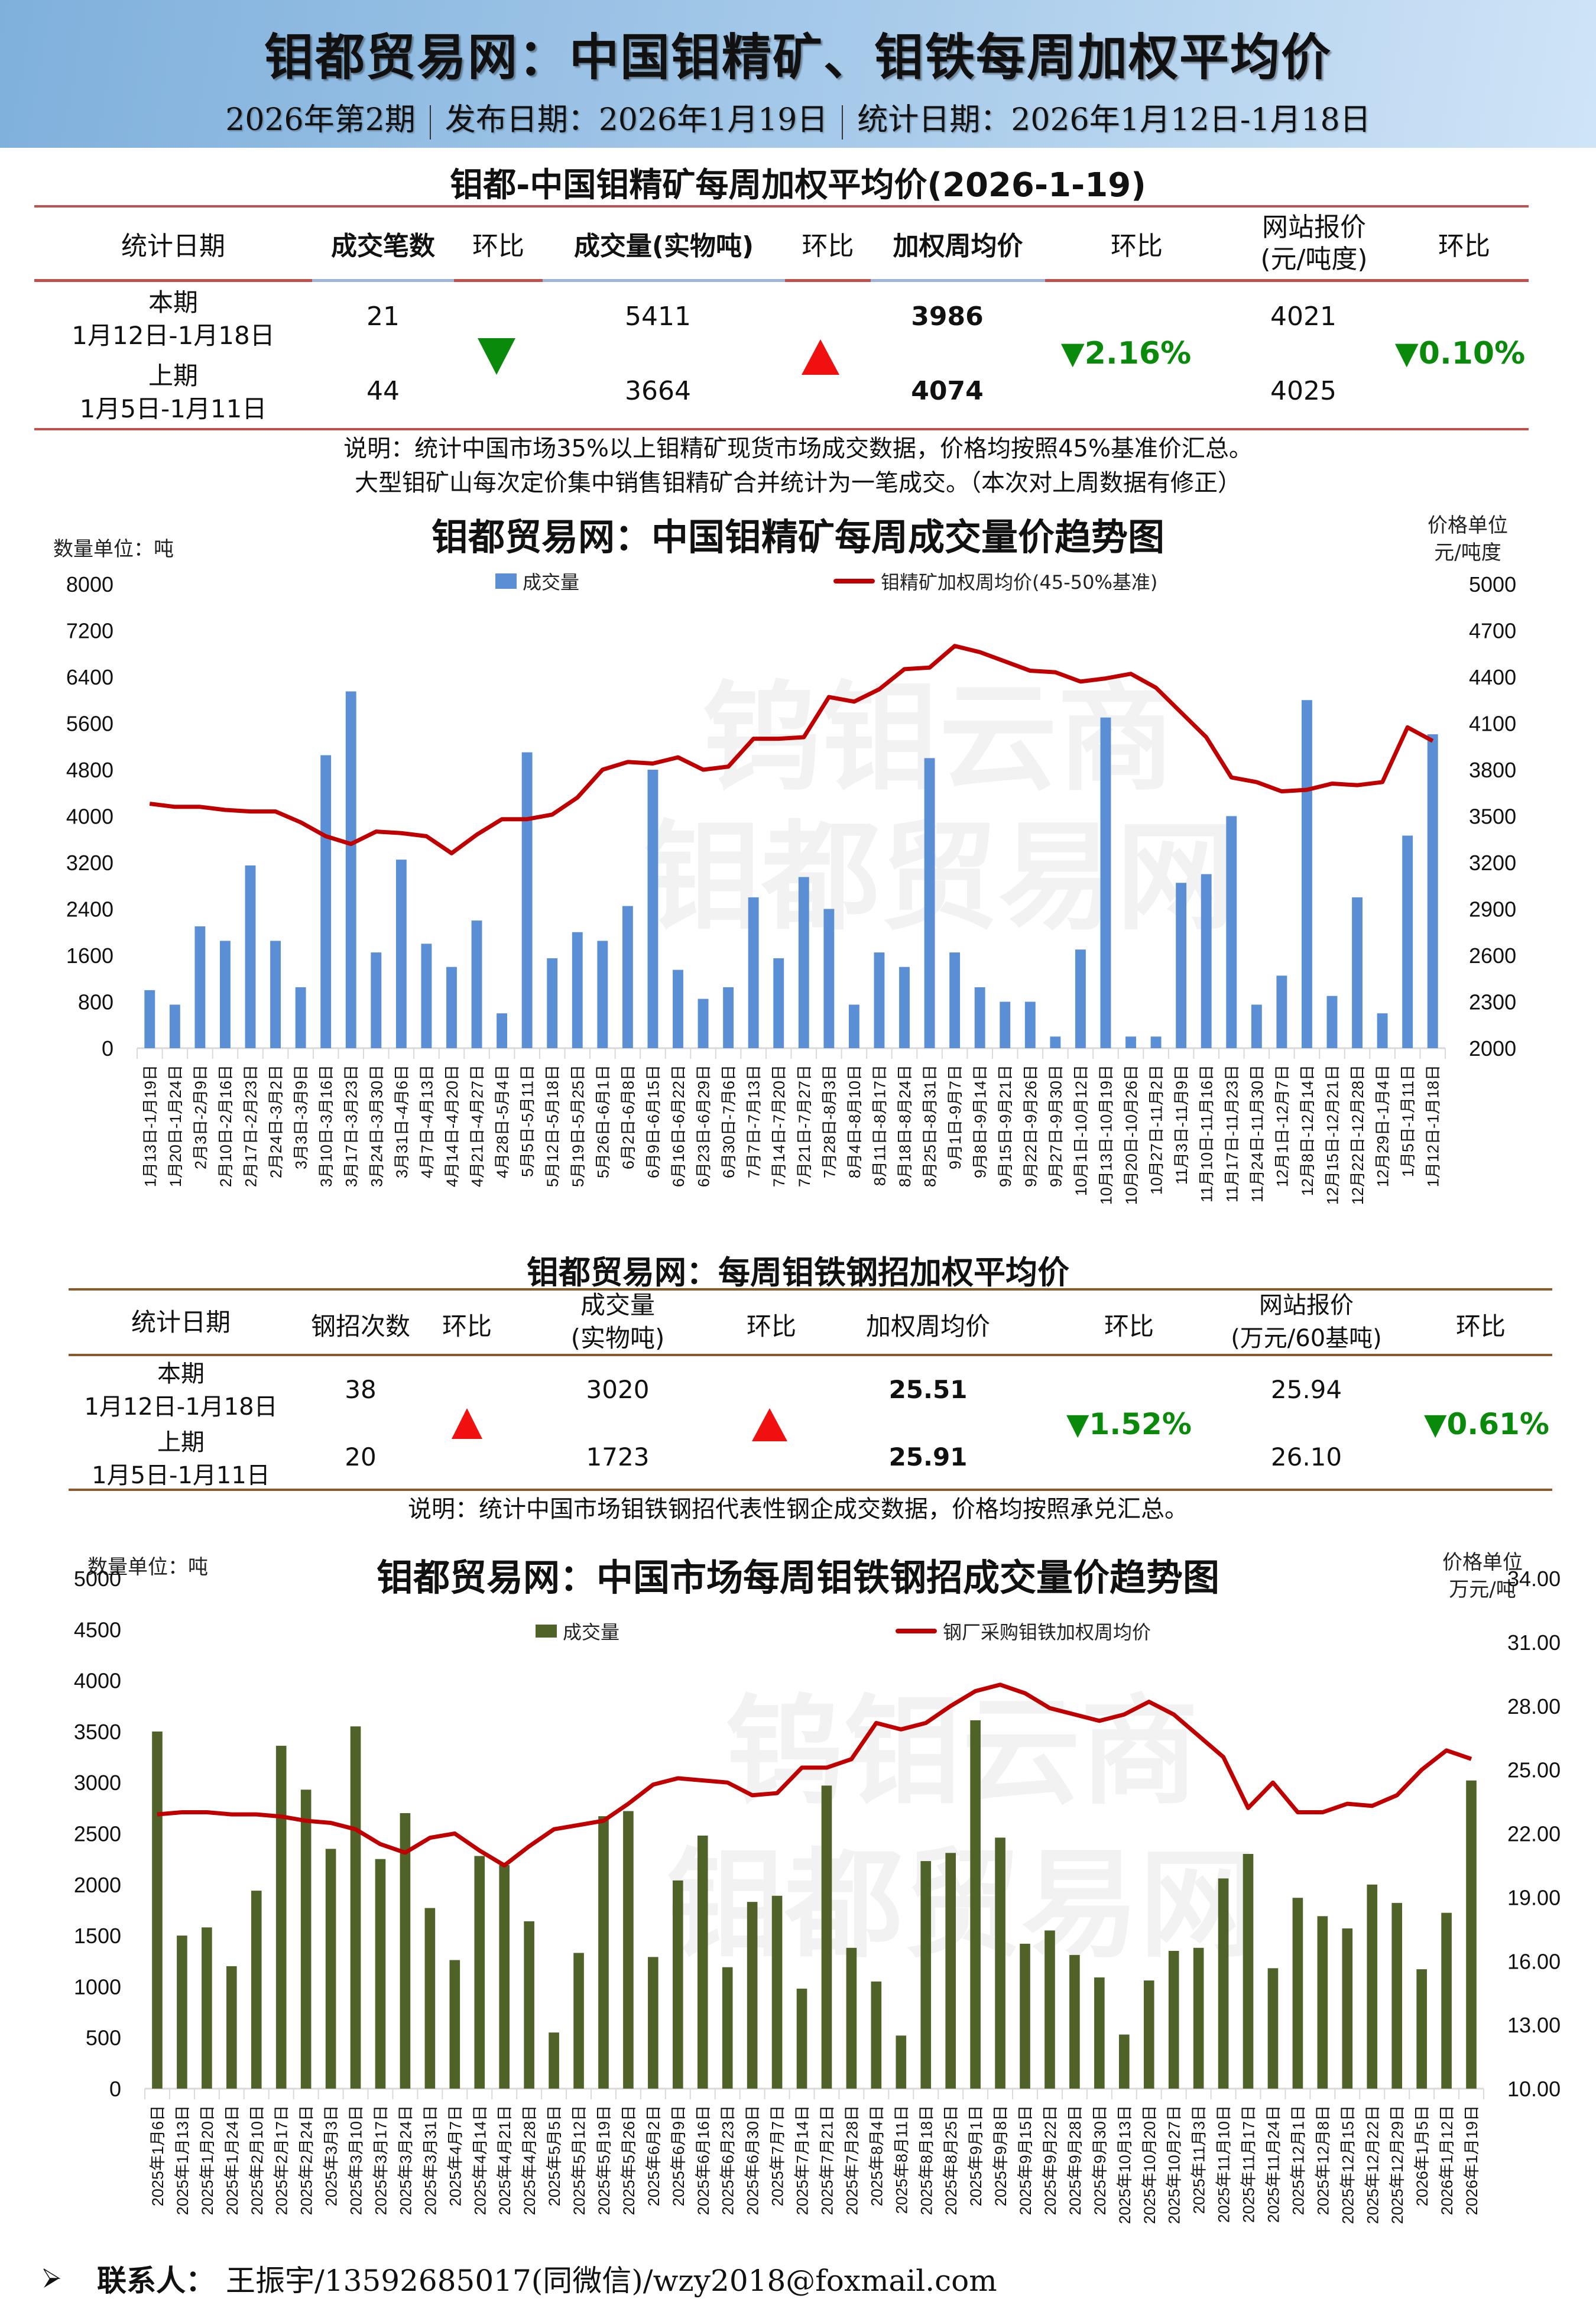 The image size is (1596, 2305). Describe the element at coordinates (360, 1326) in the screenshot. I see `col-header-bid-count: 钢招次数` at that location.